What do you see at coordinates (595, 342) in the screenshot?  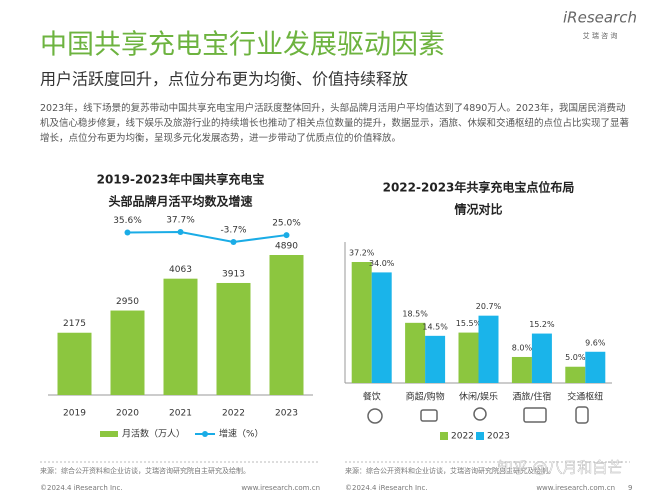 I see `value-label: 9.6%` at bounding box center [595, 342].